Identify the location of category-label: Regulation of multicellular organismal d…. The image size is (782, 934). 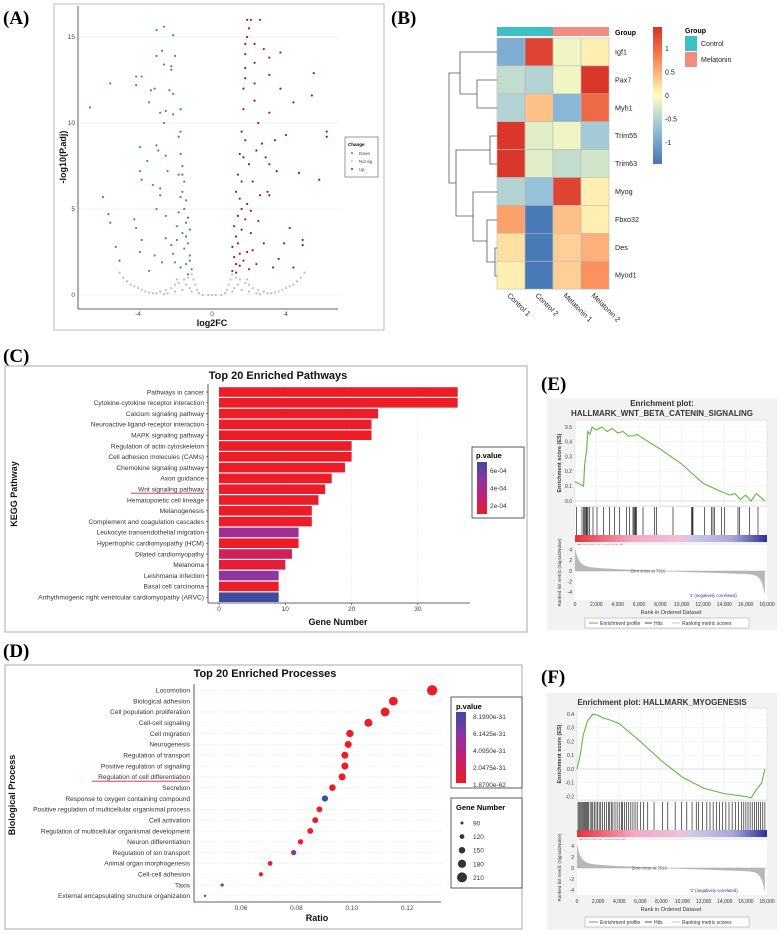
(115, 831).